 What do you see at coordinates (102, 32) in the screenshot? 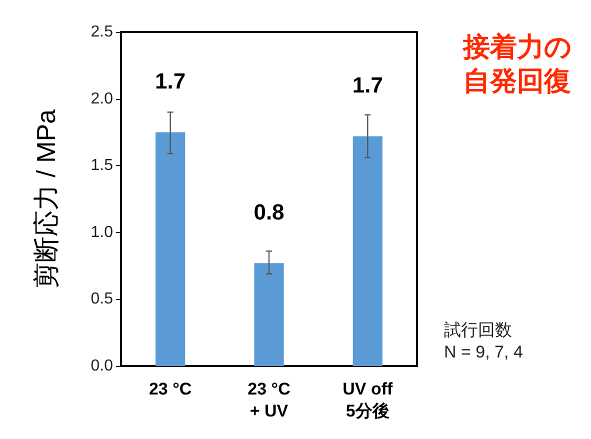
I see `y-tick-label: 2.5` at bounding box center [102, 32].